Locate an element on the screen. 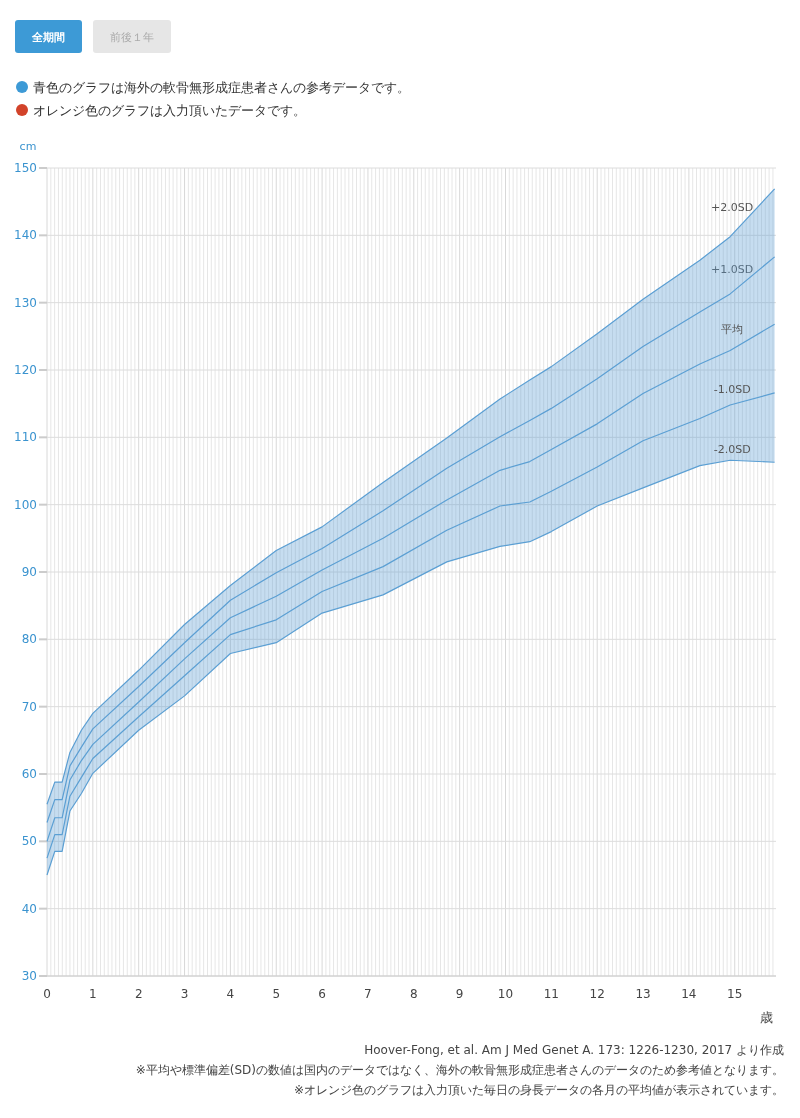 The height and width of the screenshot is (1118, 800). y-tick-label: 130 is located at coordinates (25, 302).